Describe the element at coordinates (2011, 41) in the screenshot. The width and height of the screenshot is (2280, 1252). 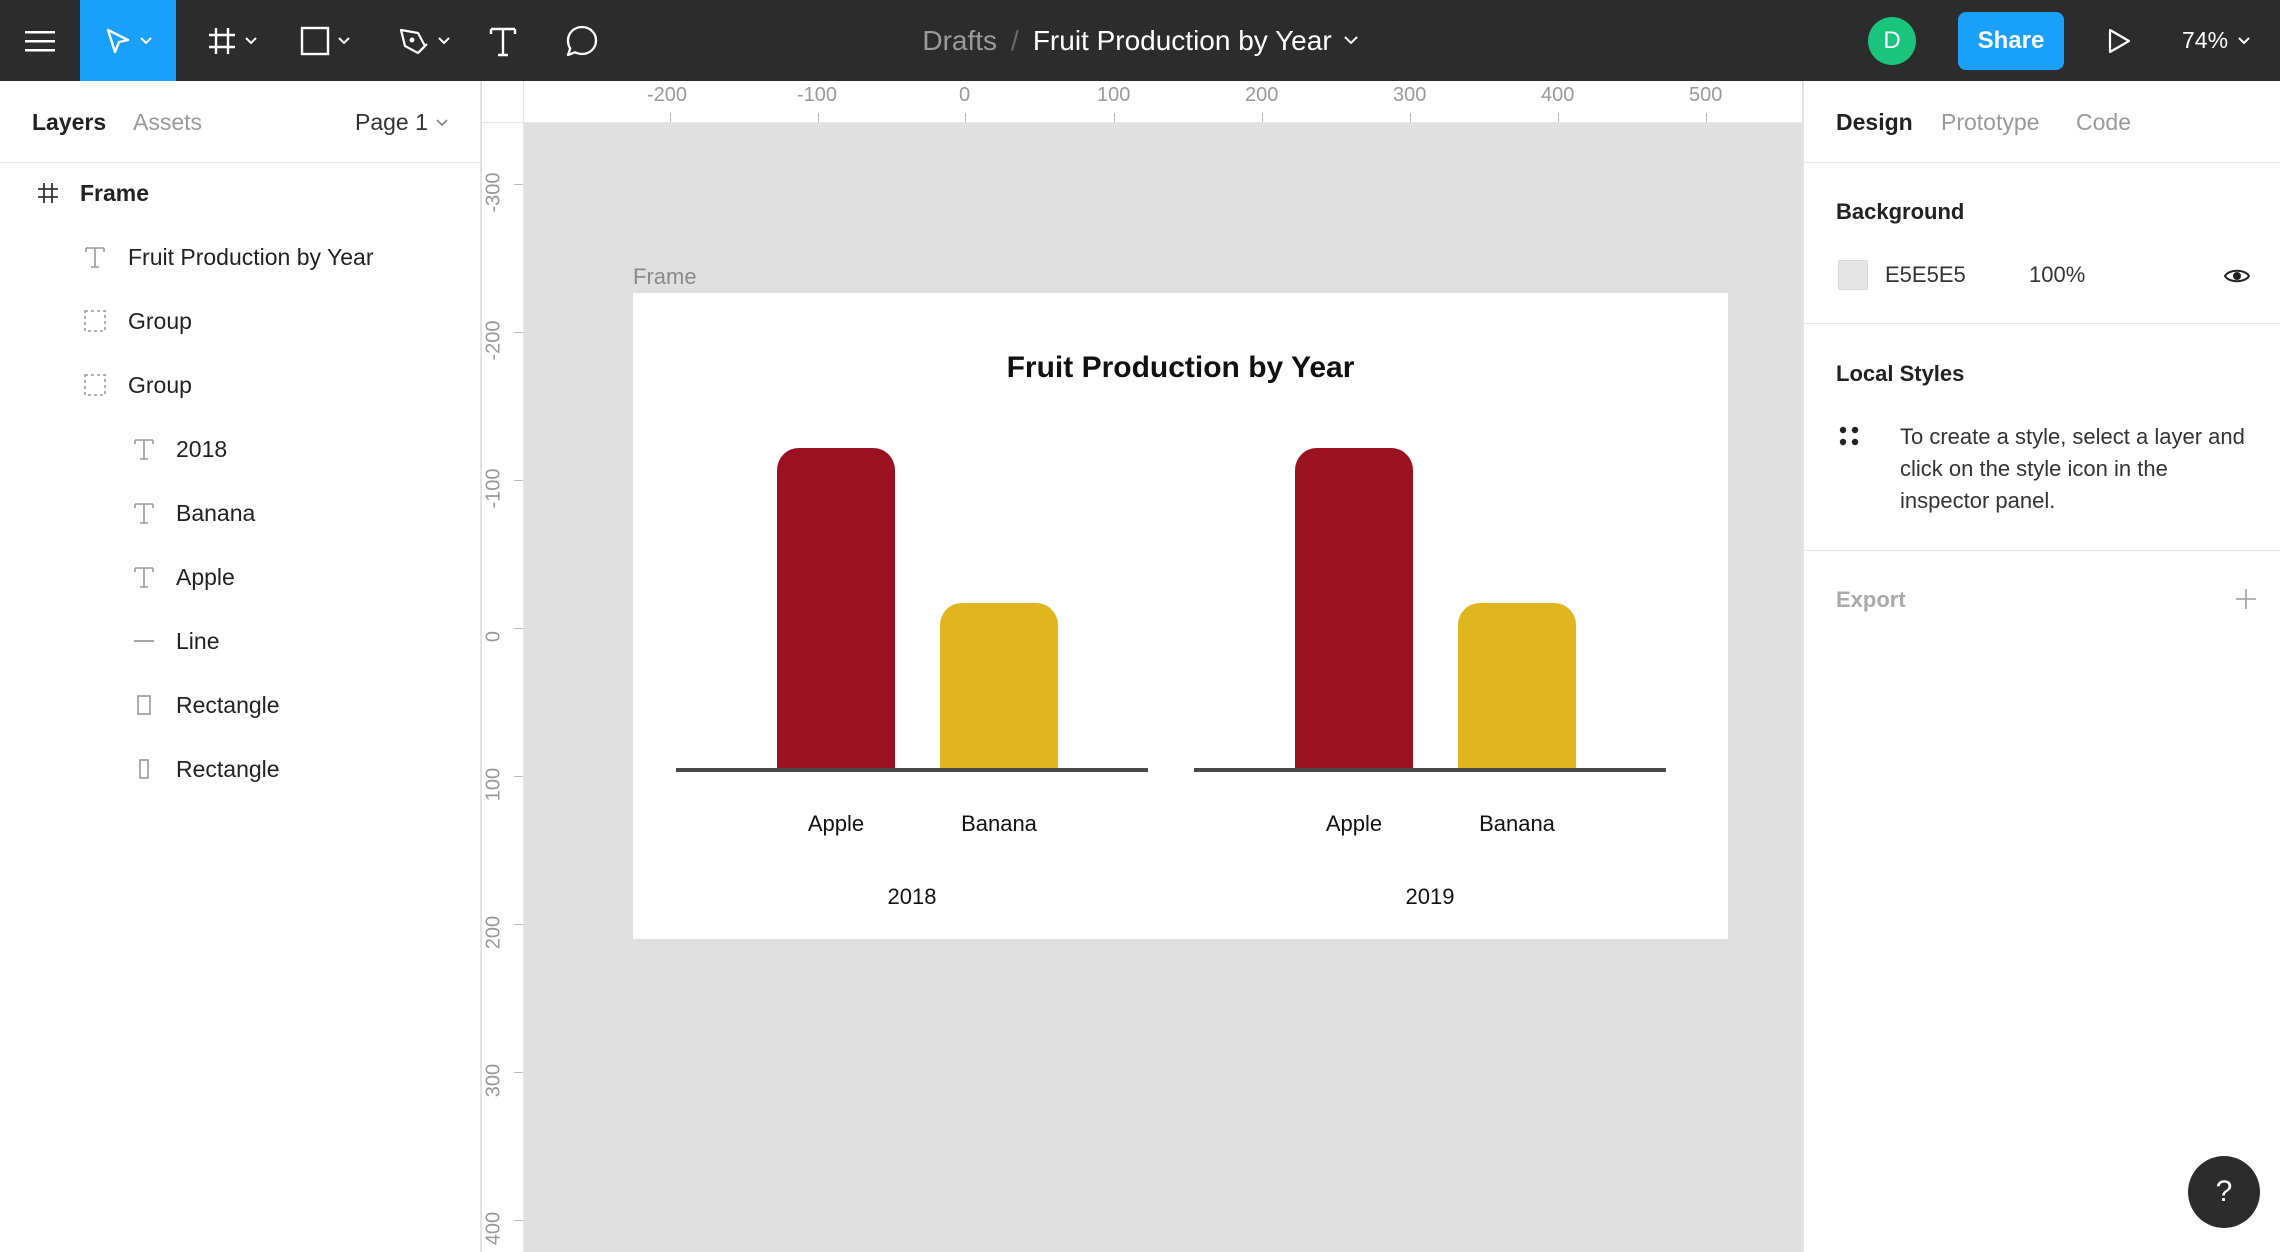
I see `share-button: Share` at that location.